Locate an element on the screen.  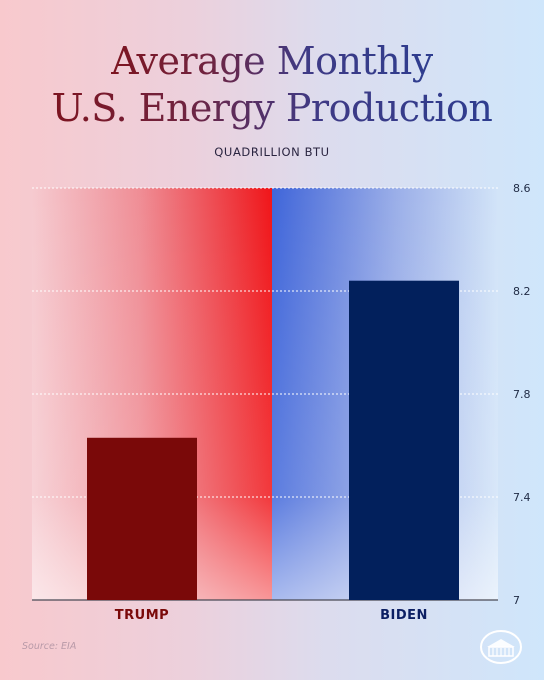
source-note: Source: EIA is located at coordinates (49, 646).